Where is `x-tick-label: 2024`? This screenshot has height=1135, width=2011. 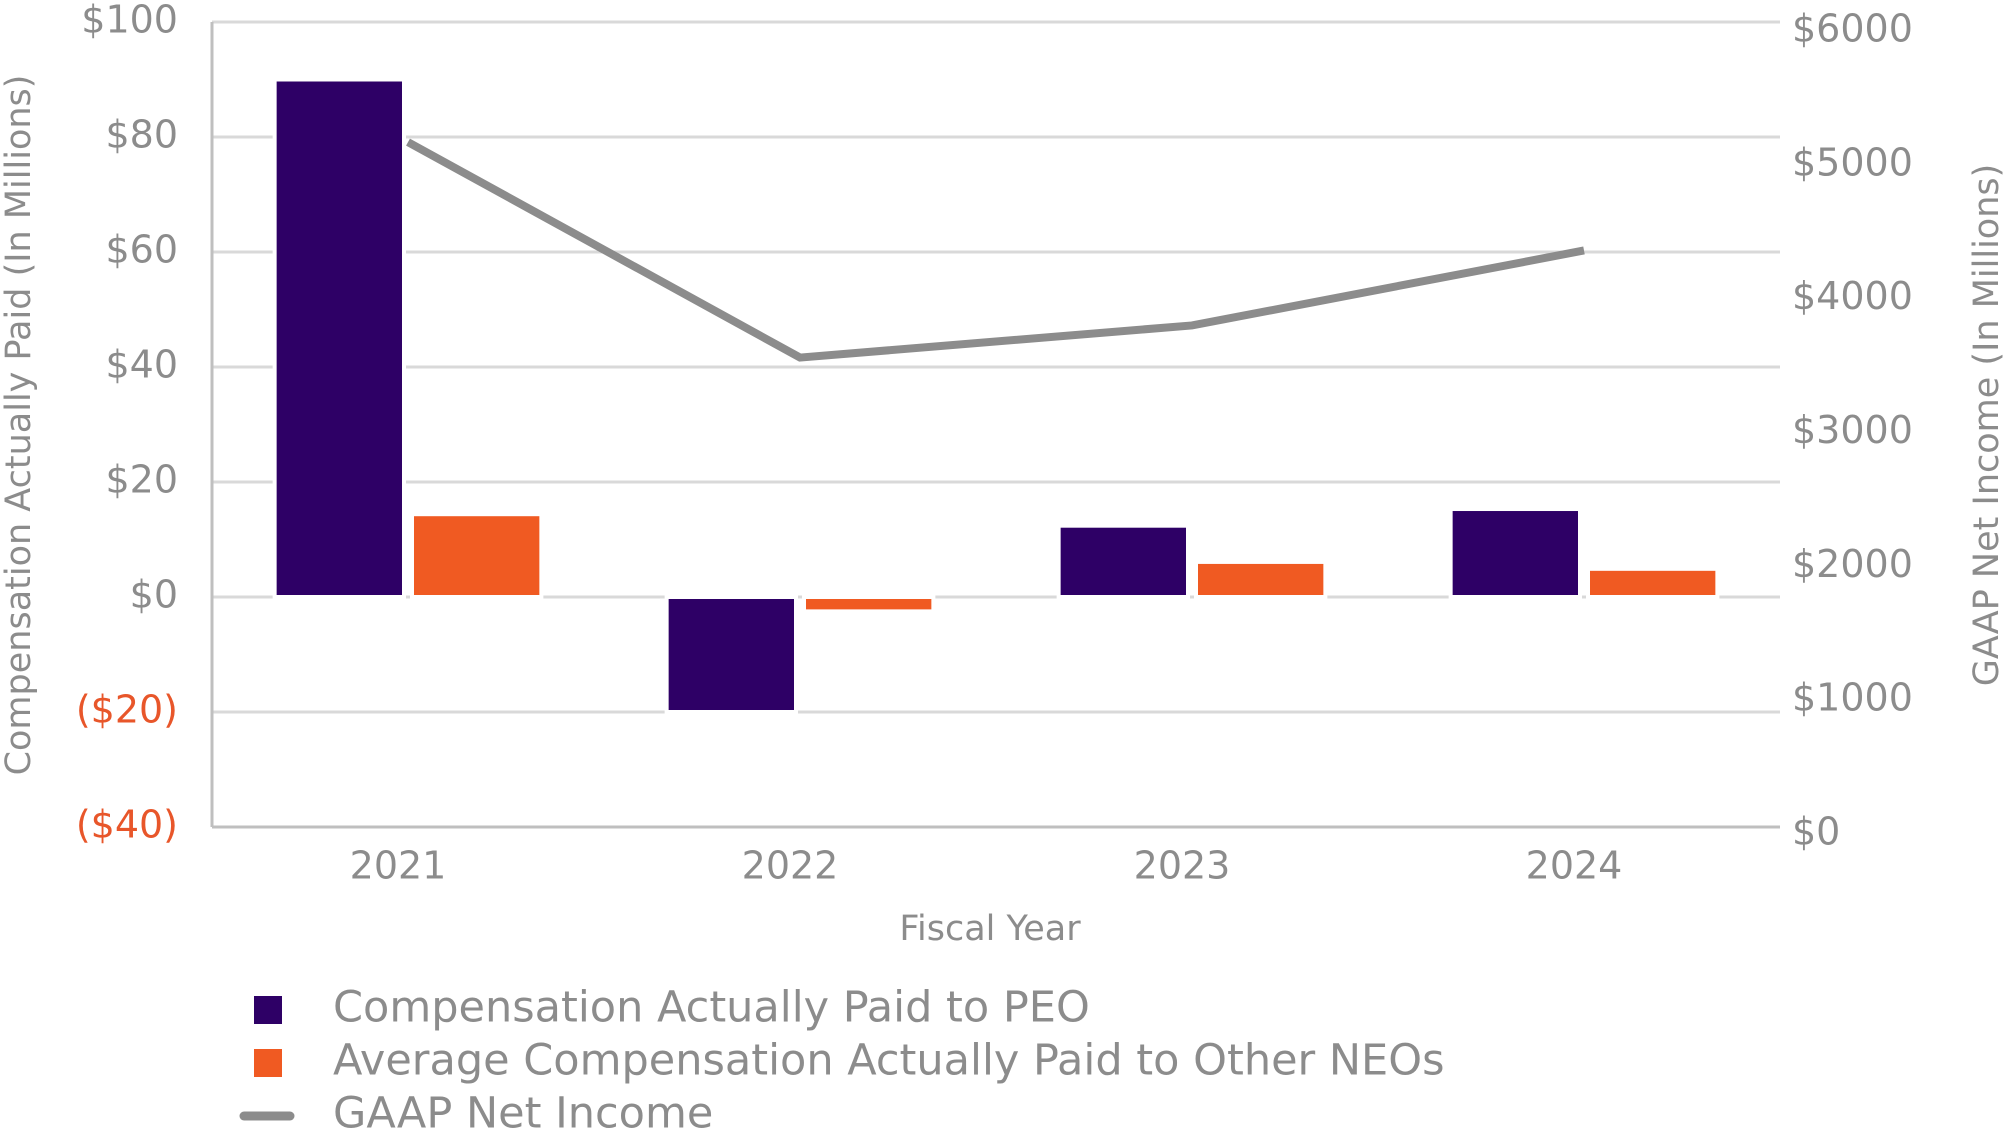 x-tick-label: 2024 is located at coordinates (1574, 866).